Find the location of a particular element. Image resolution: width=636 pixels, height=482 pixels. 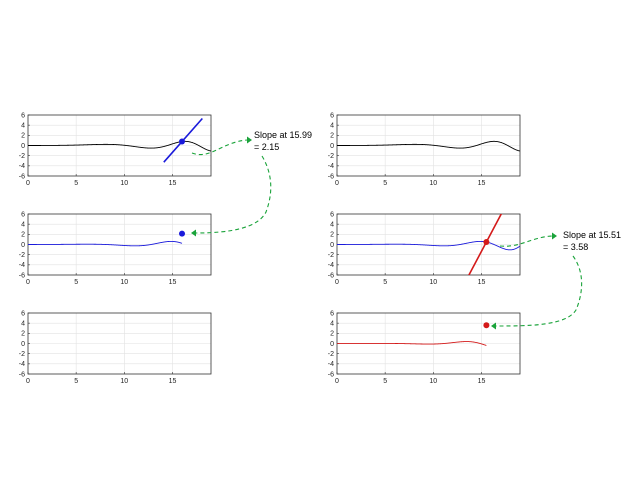

tangent-line is located at coordinates (485, 244).